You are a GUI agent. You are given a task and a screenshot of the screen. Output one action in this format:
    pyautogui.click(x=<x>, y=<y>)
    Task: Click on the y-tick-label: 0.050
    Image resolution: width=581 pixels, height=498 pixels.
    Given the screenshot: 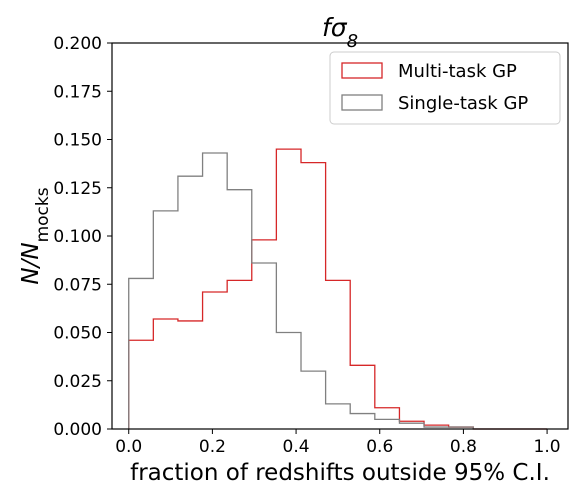 What is the action you would take?
    pyautogui.click(x=77, y=334)
    